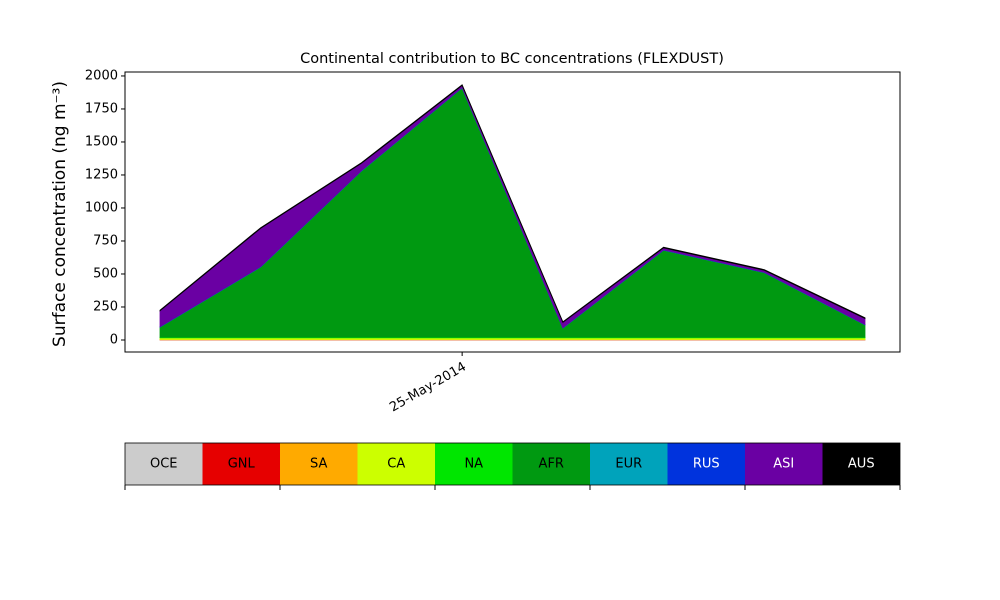  I want to click on legend: OCE GNL SA CA NA AFR EUR RUS ASI AUS, so click(512, 466).